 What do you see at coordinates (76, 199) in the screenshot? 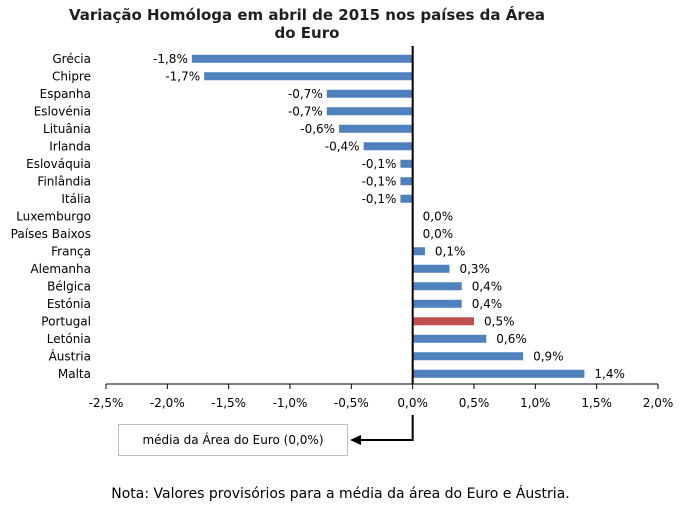
I see `category-label: Itália` at bounding box center [76, 199].